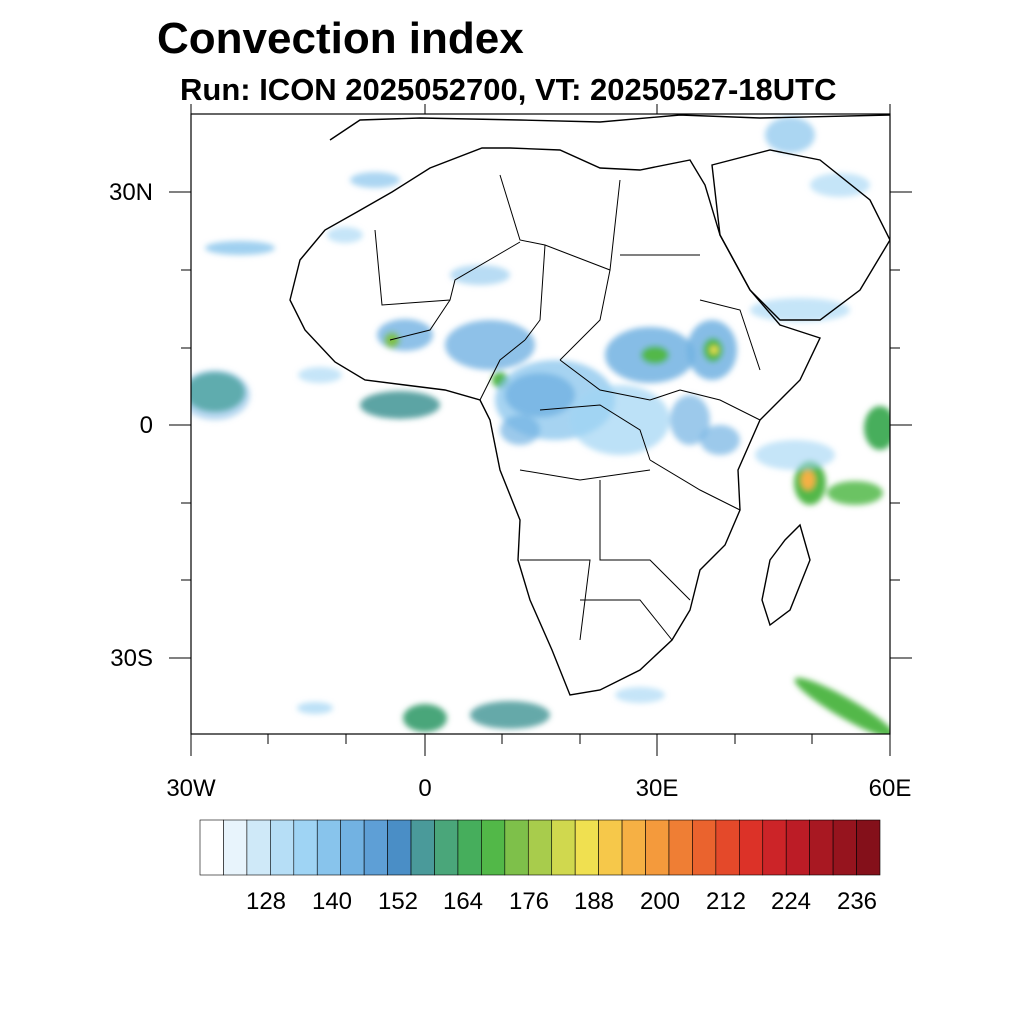 The image size is (1024, 1024). What do you see at coordinates (594, 901) in the screenshot?
I see `colorbar-label: 188` at bounding box center [594, 901].